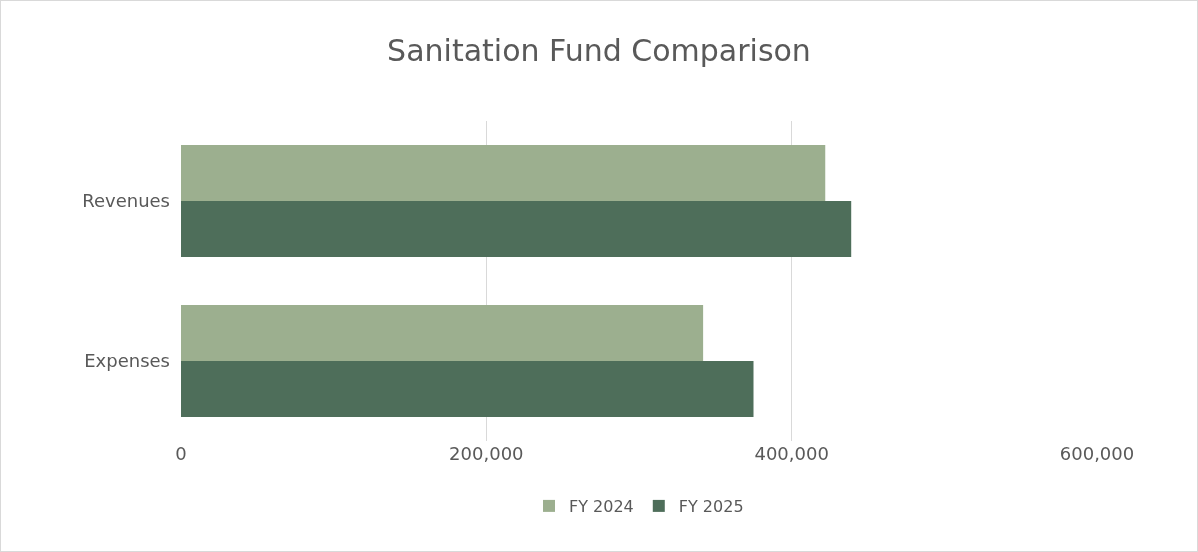 Image resolution: width=1198 pixels, height=552 pixels. I want to click on chart-title: Sanitation Fund Comparison, so click(599, 50).